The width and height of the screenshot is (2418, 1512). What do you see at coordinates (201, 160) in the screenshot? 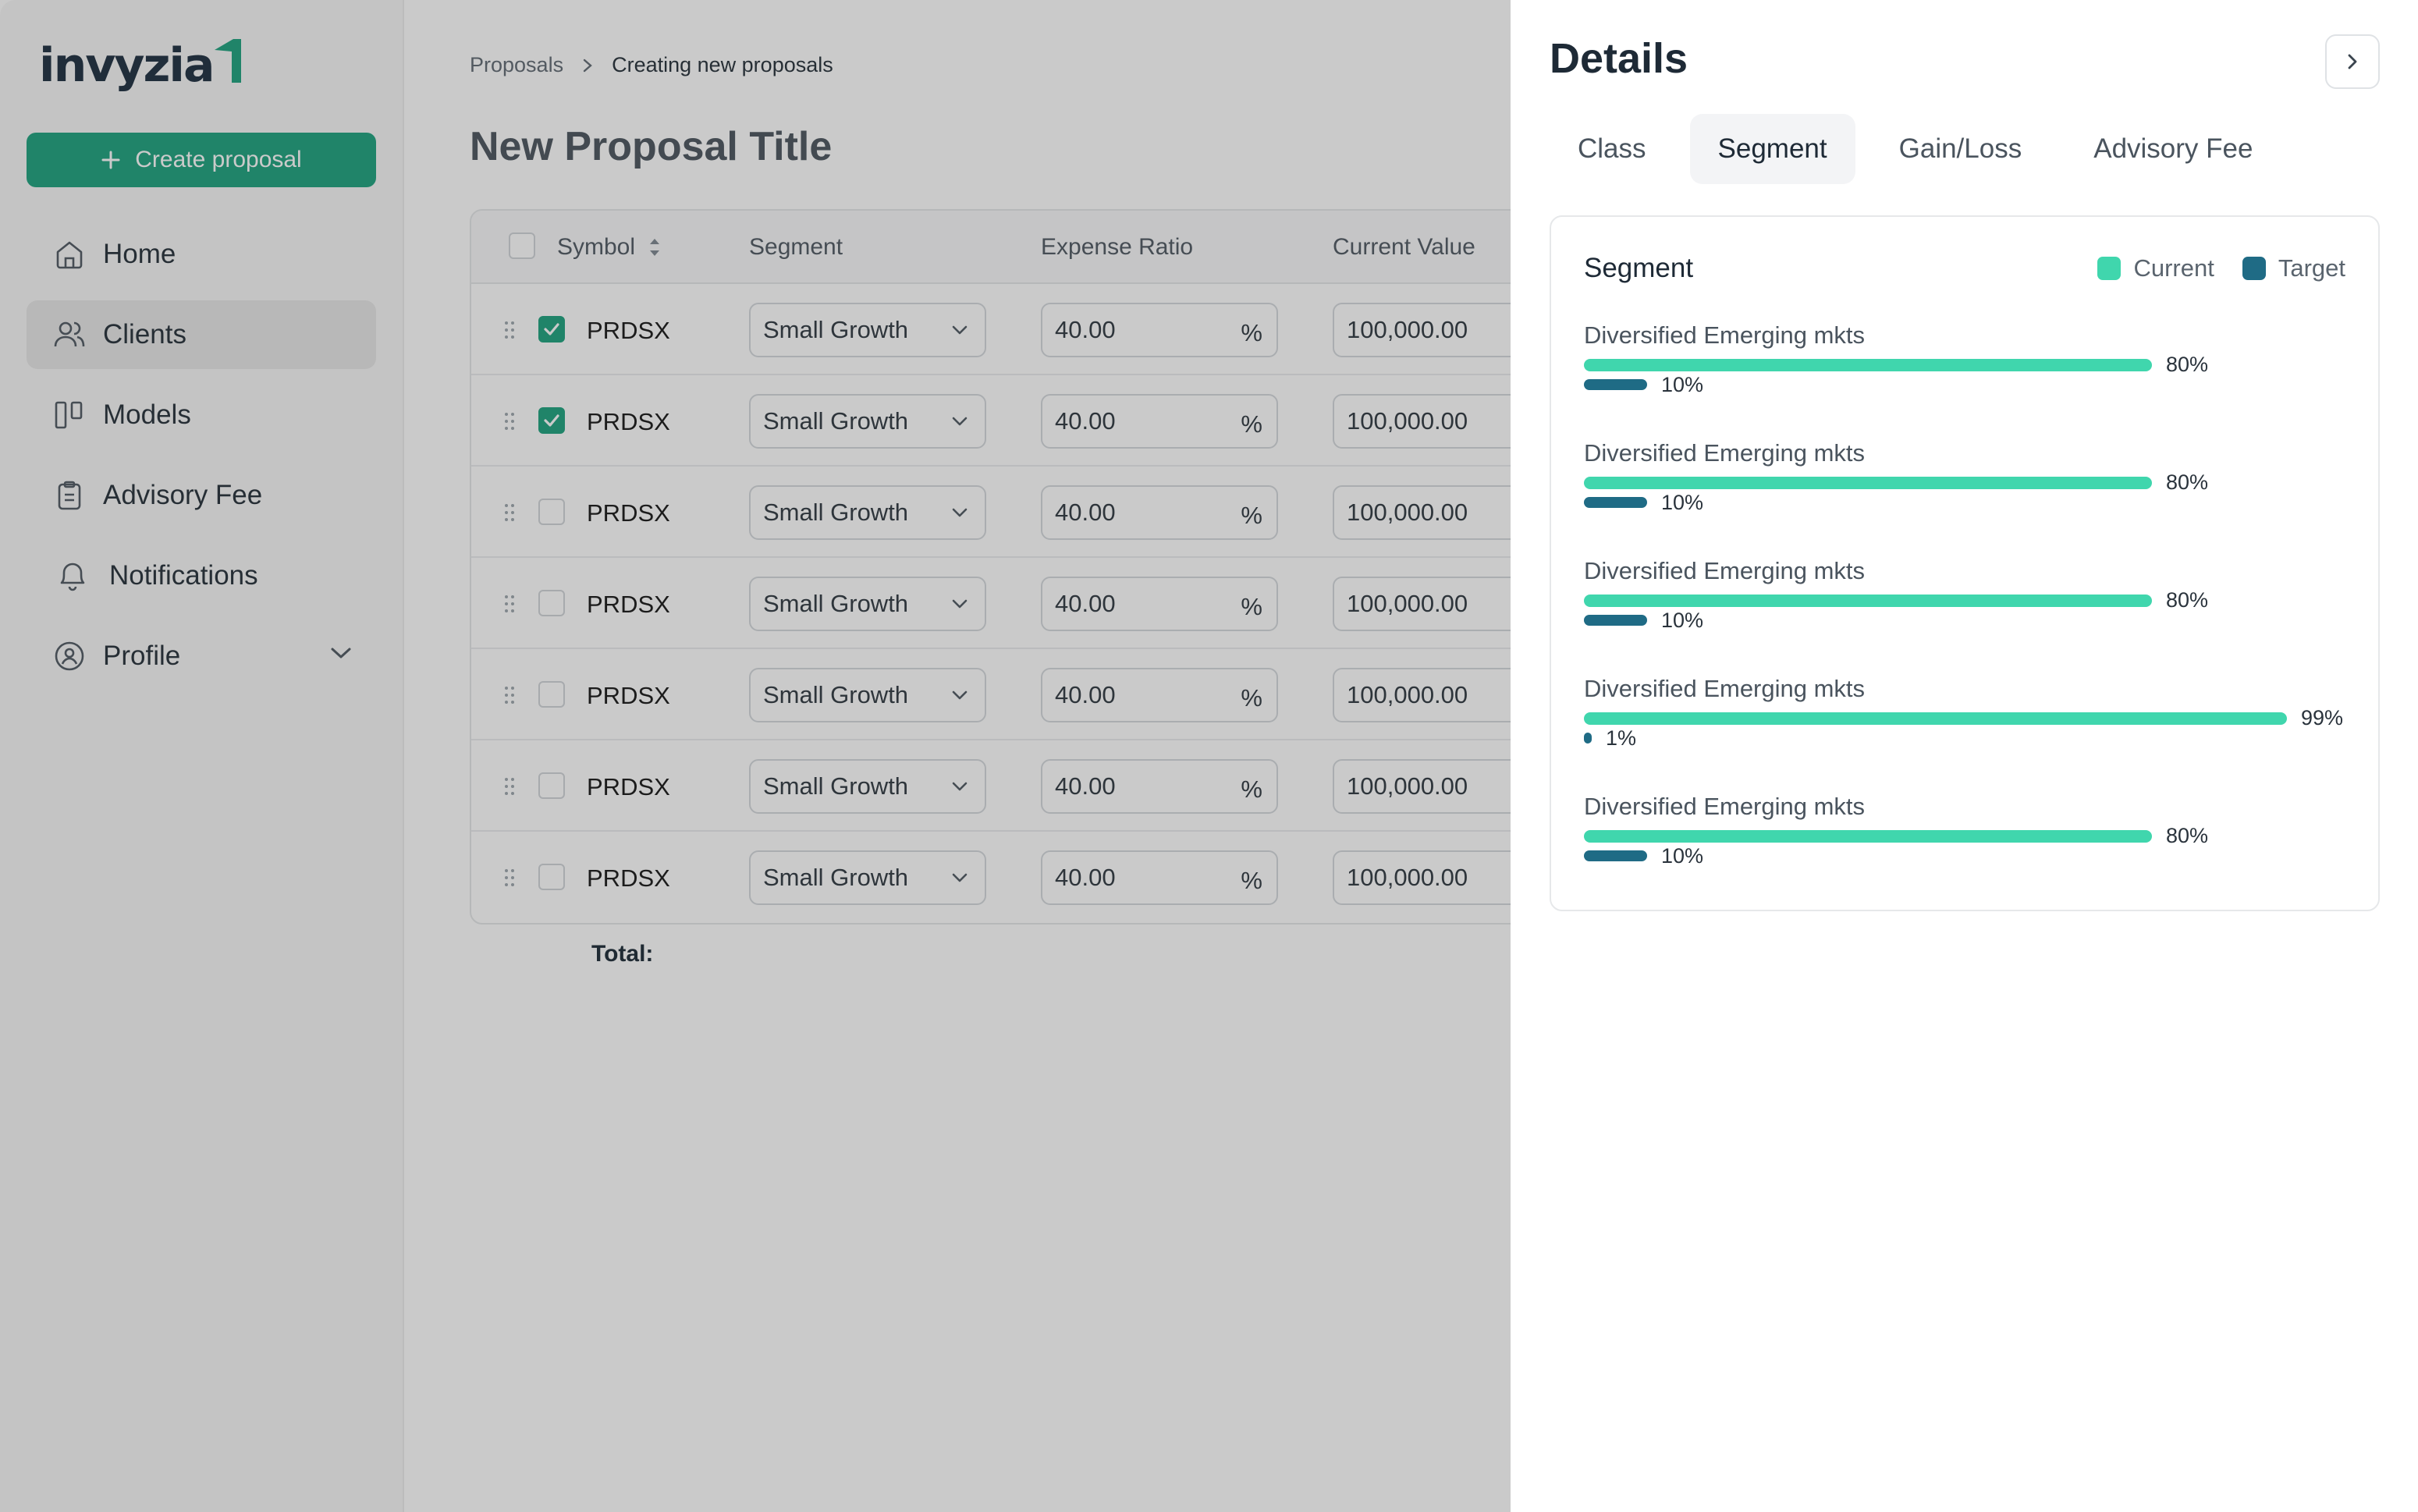
I see `create-proposal-button: Create proposal` at bounding box center [201, 160].